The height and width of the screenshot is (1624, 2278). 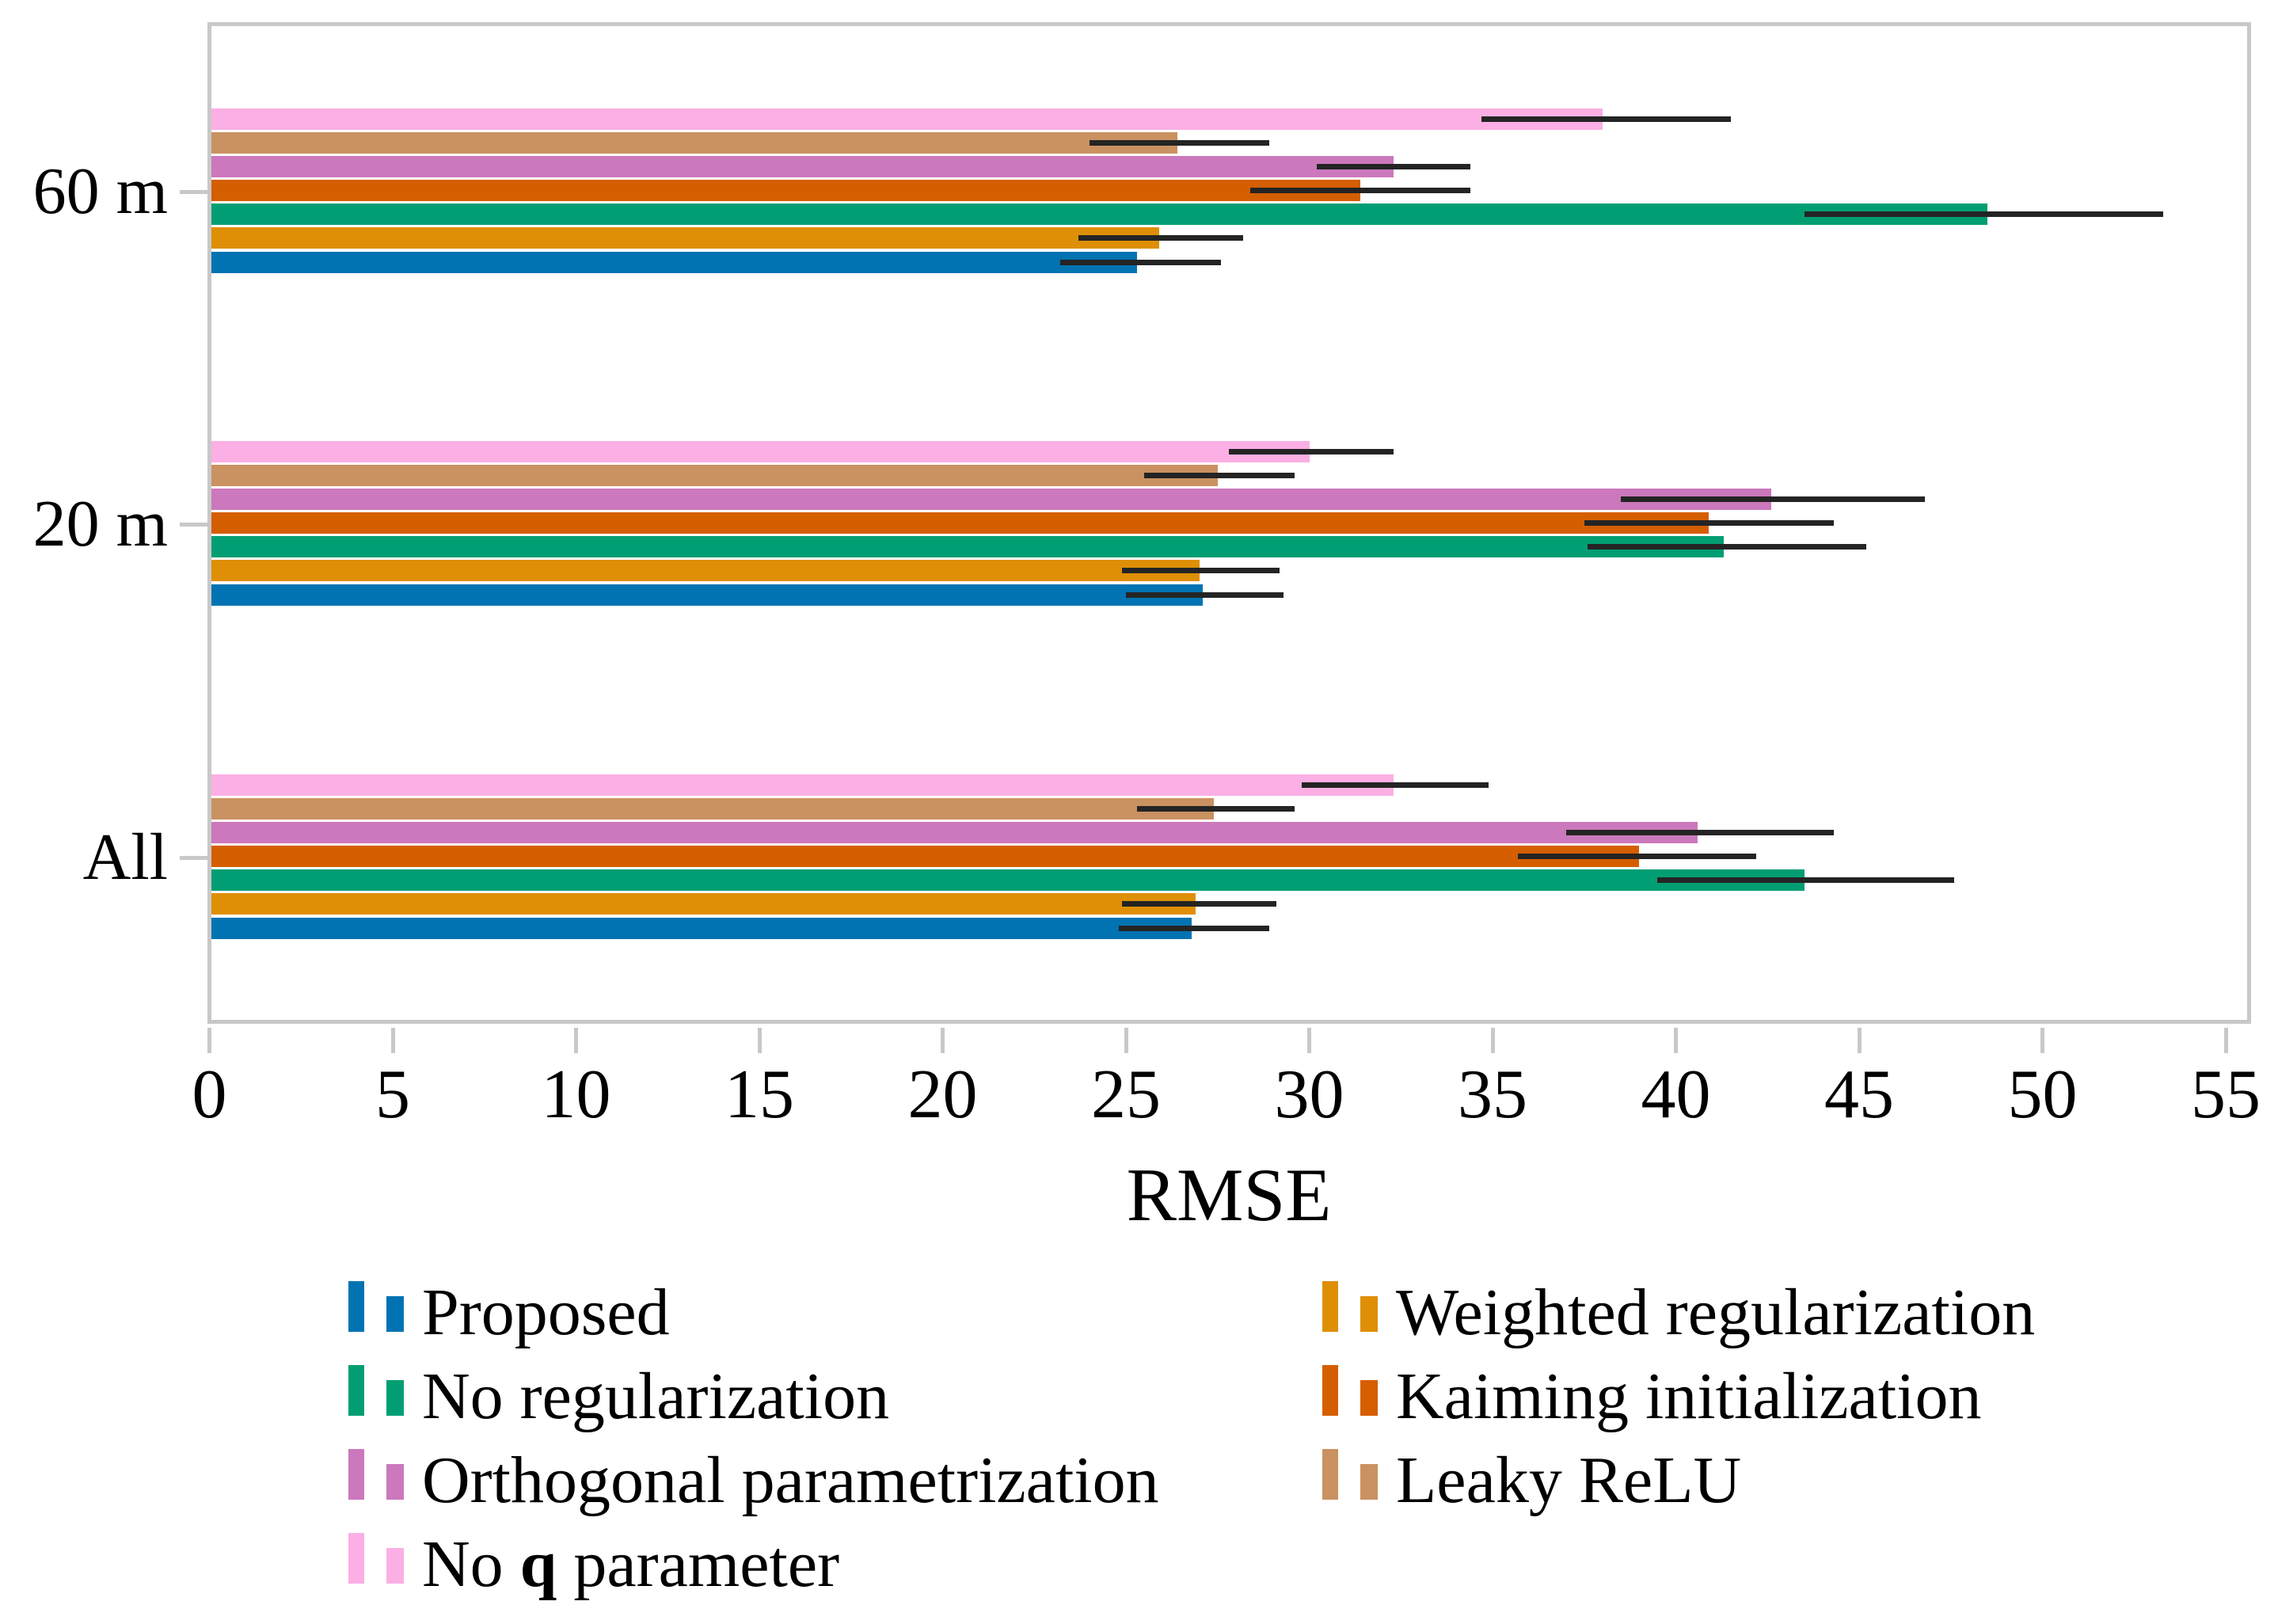 I want to click on x-tick-label-30: 30, so click(x=1309, y=1094).